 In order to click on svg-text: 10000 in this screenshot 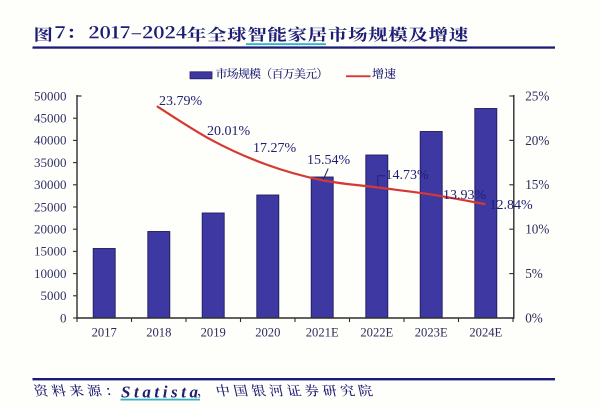, I will do `click(50, 273)`.